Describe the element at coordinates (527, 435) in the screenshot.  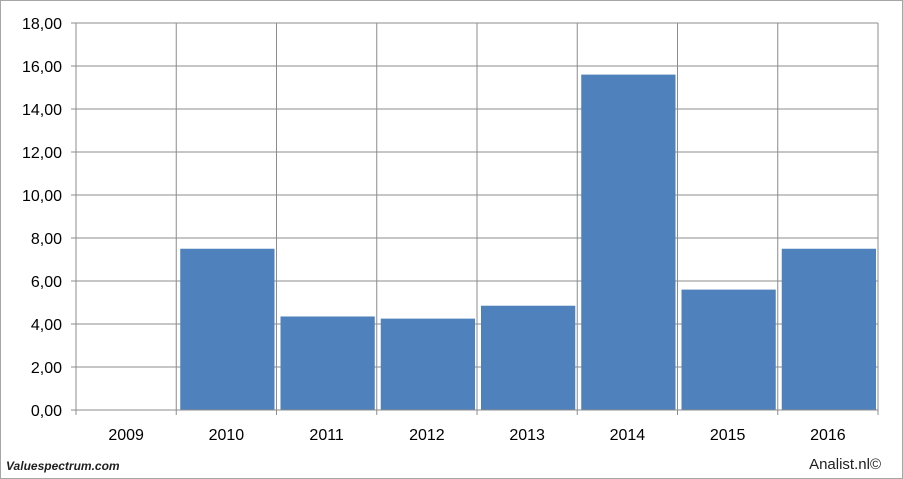
I see `x-tick-label: 2013` at that location.